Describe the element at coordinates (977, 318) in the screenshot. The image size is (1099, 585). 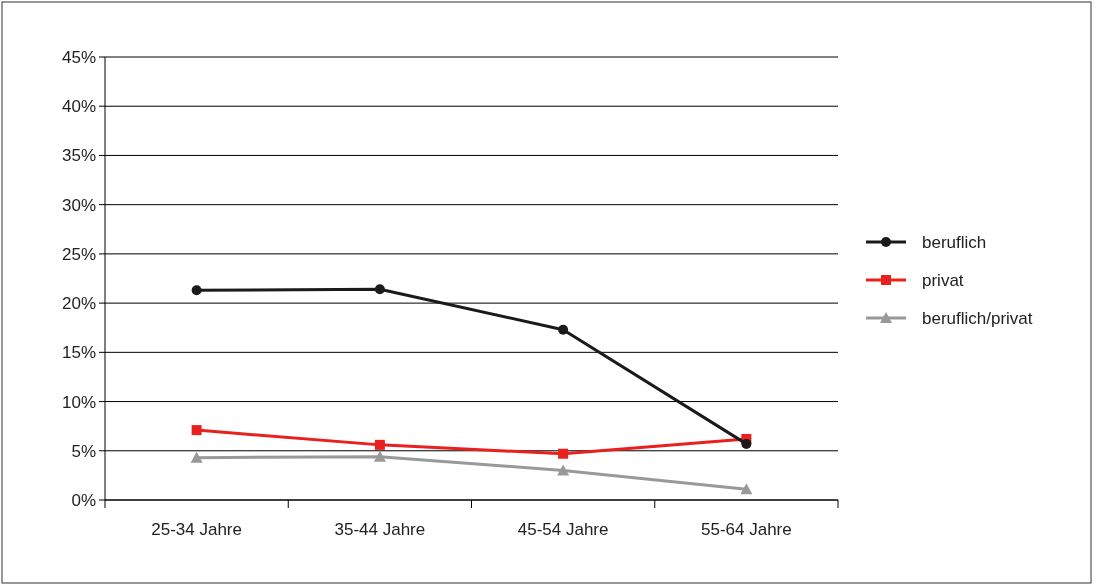
I see `legend-label: beruflich/privat` at that location.